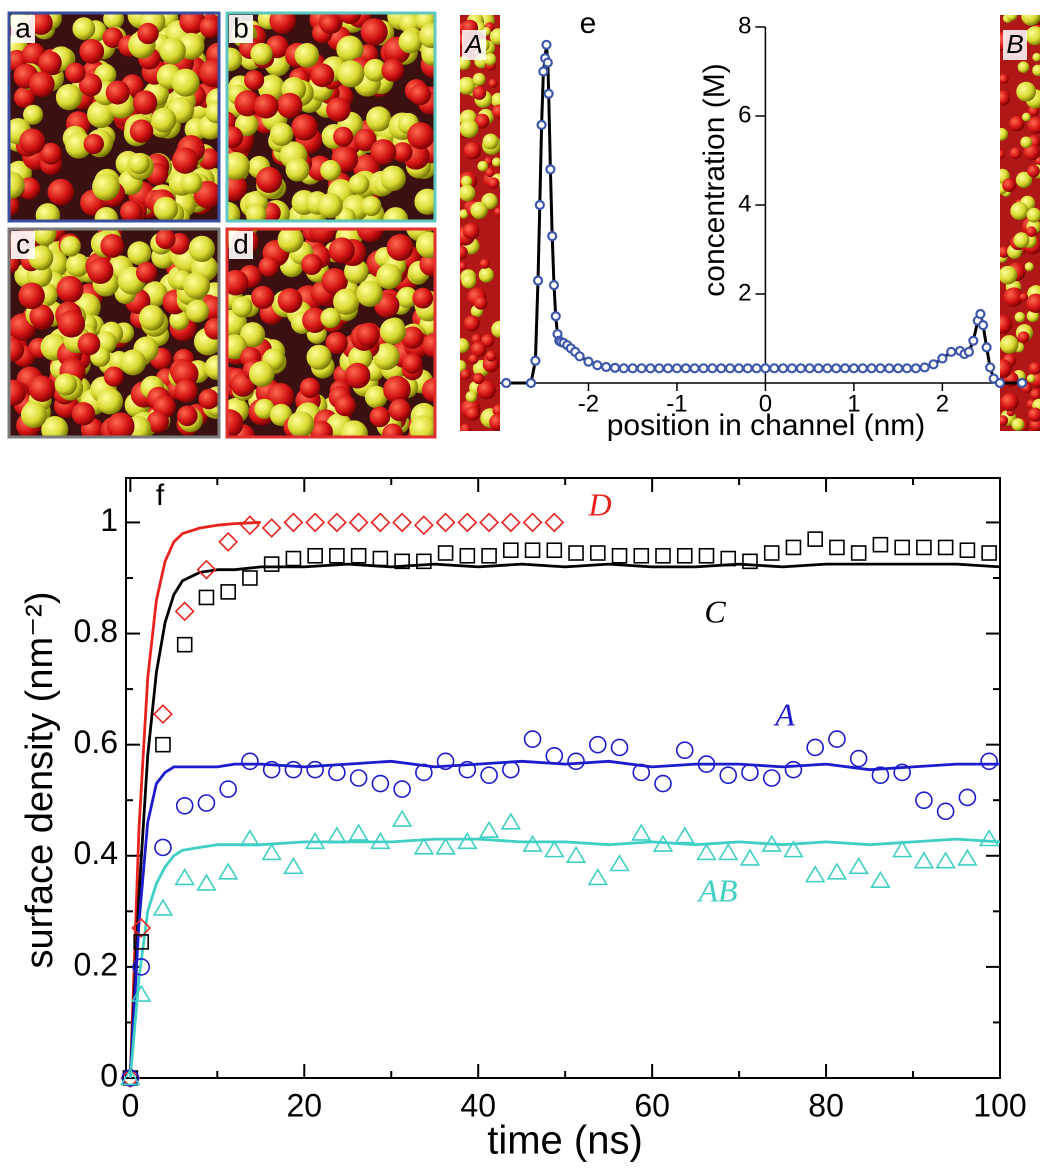  What do you see at coordinates (40, 780) in the screenshot?
I see `y-axis-label: surface density (nm⁻²)` at bounding box center [40, 780].